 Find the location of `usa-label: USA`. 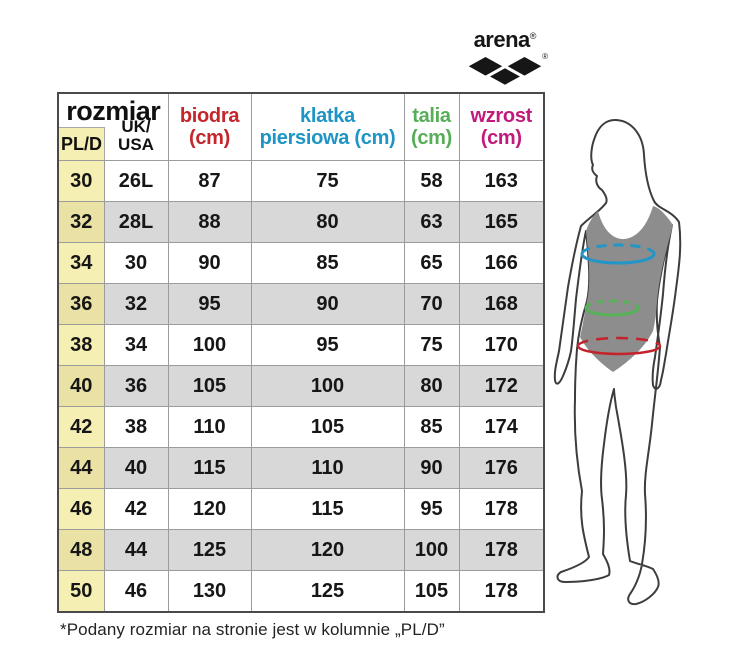

usa-label: USA is located at coordinates (136, 144).